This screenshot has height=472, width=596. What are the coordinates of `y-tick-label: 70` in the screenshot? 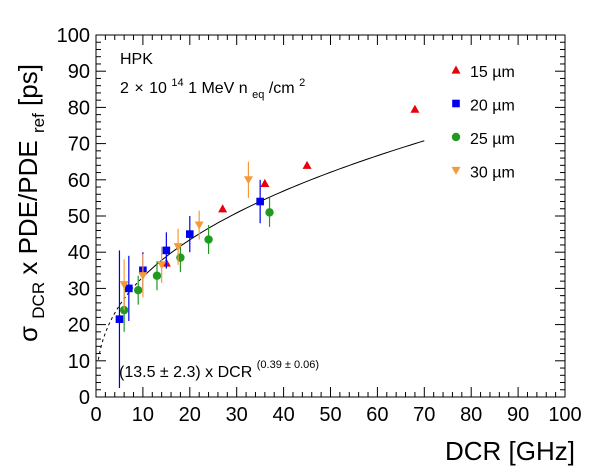 It's located at (79, 145).